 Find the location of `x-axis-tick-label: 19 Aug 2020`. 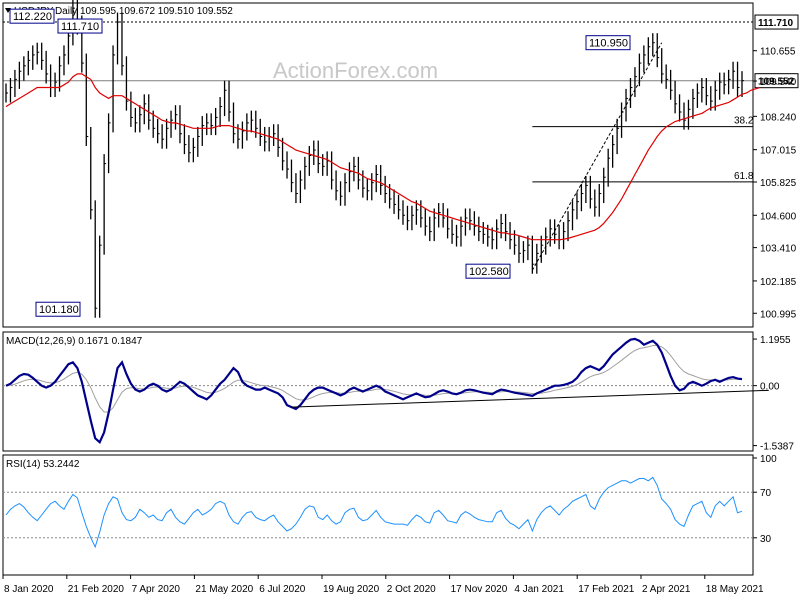

x-axis-tick-label: 19 Aug 2020 is located at coordinates (351, 589).